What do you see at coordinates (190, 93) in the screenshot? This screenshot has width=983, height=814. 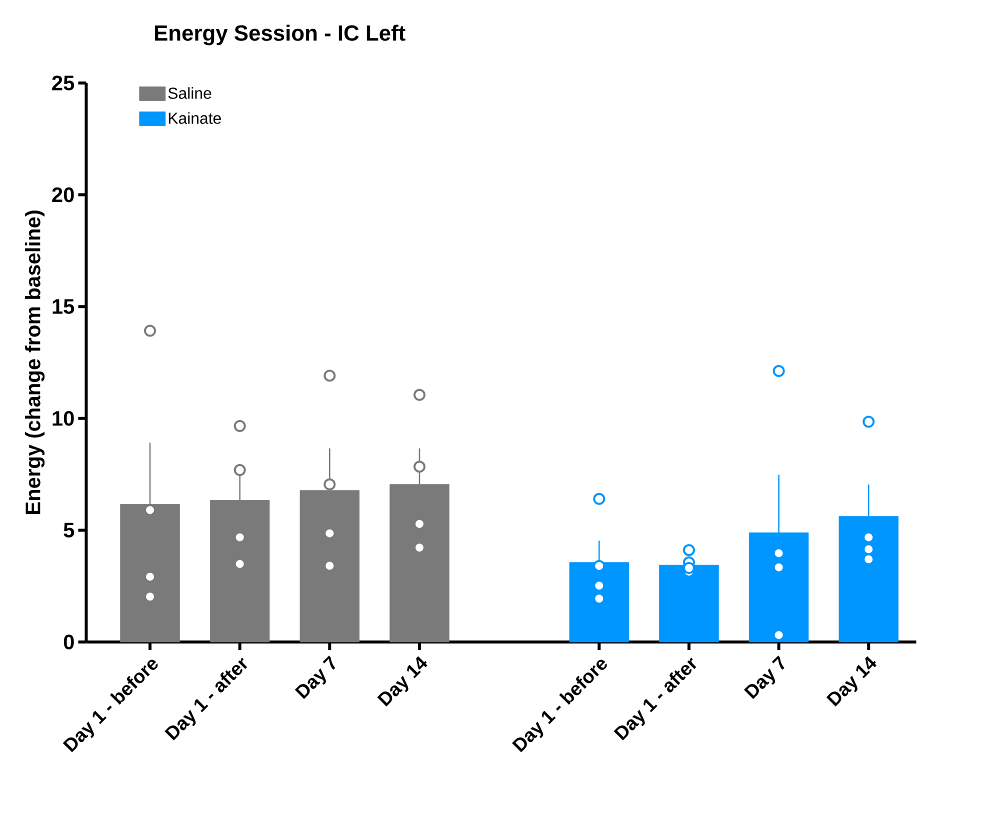 I see `legend-label: Saline` at bounding box center [190, 93].